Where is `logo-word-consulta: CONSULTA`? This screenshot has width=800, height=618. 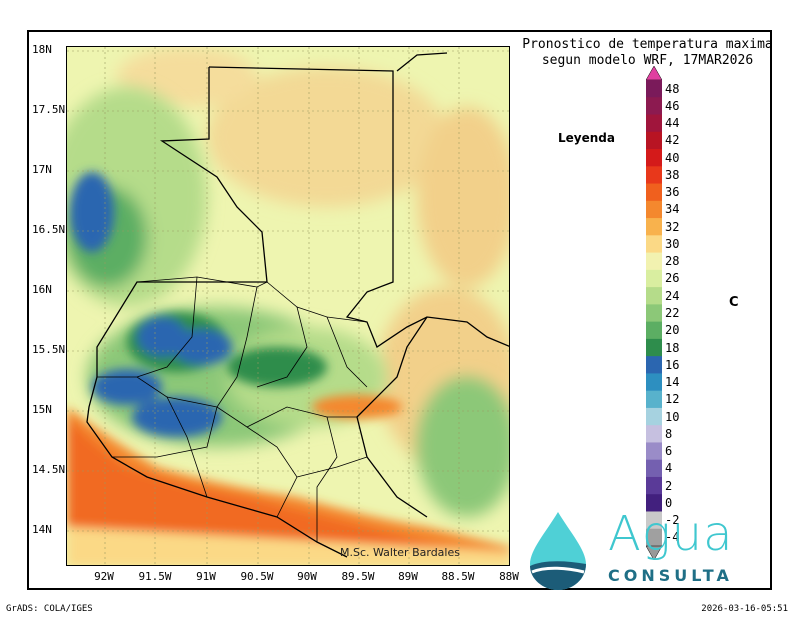
logo-word-consulta: CONSULTA is located at coordinates (670, 575).